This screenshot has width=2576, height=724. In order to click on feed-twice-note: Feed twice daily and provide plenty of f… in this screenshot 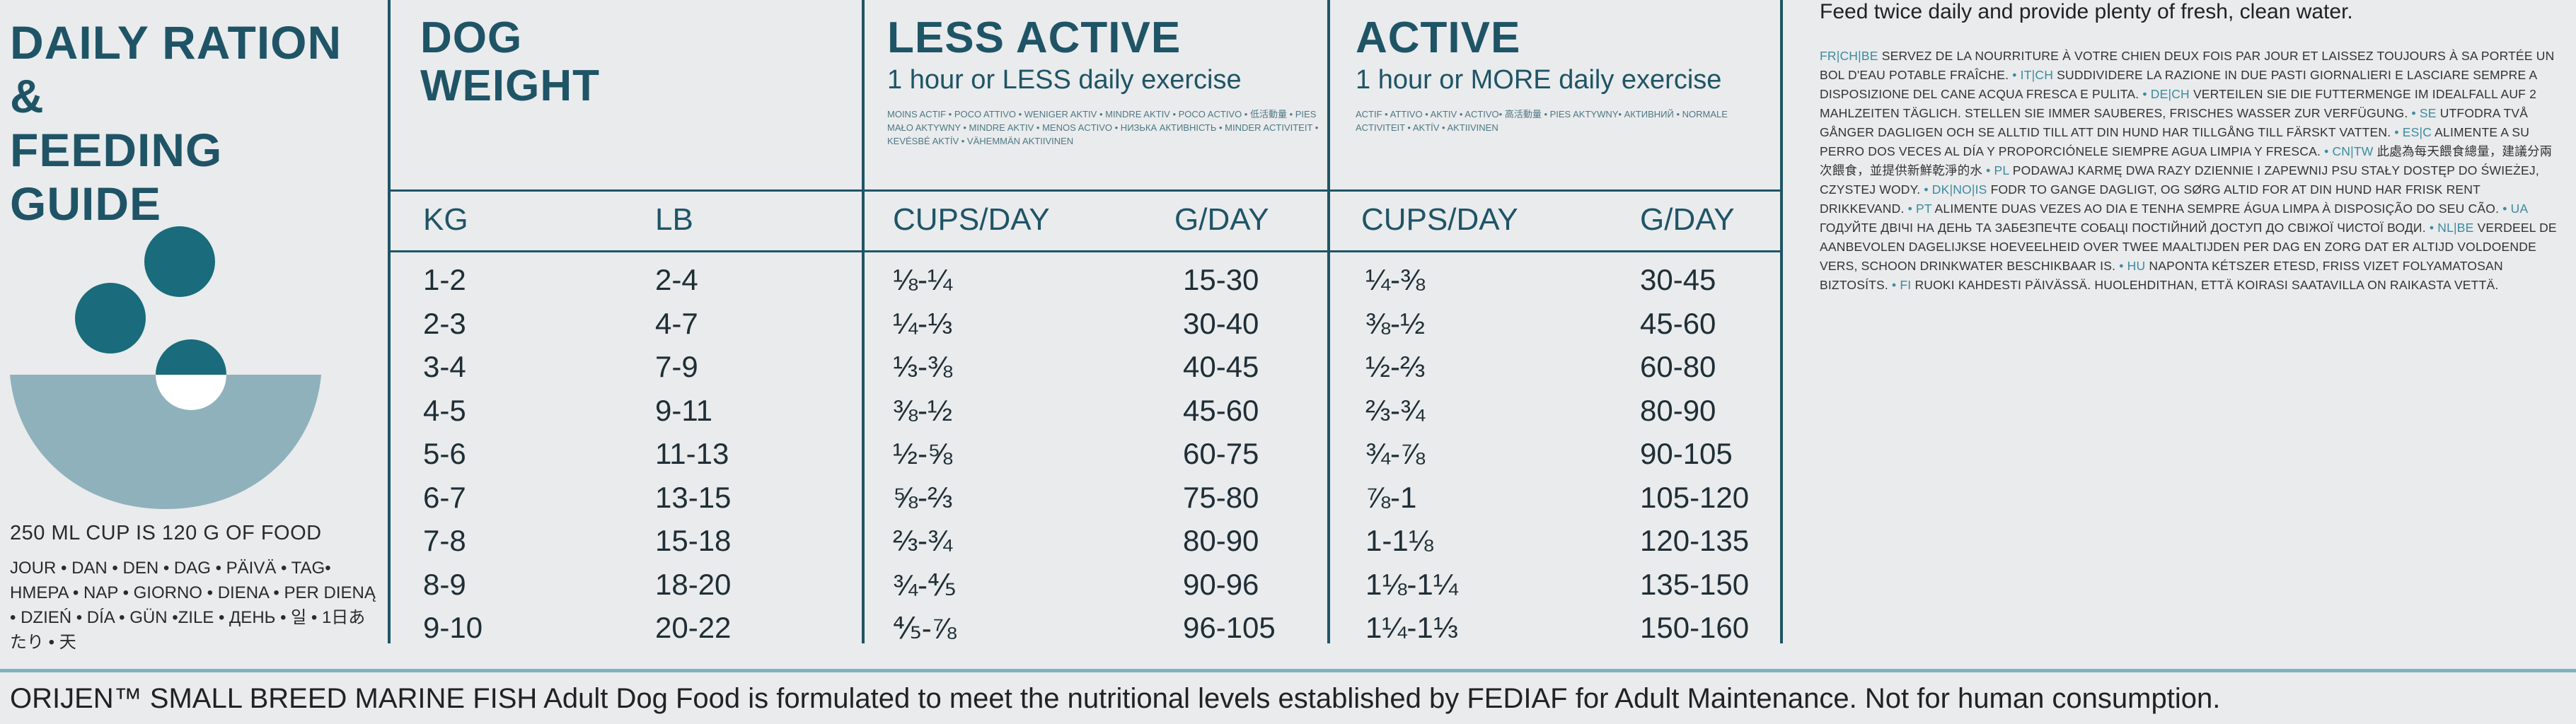, I will do `click(2086, 11)`.